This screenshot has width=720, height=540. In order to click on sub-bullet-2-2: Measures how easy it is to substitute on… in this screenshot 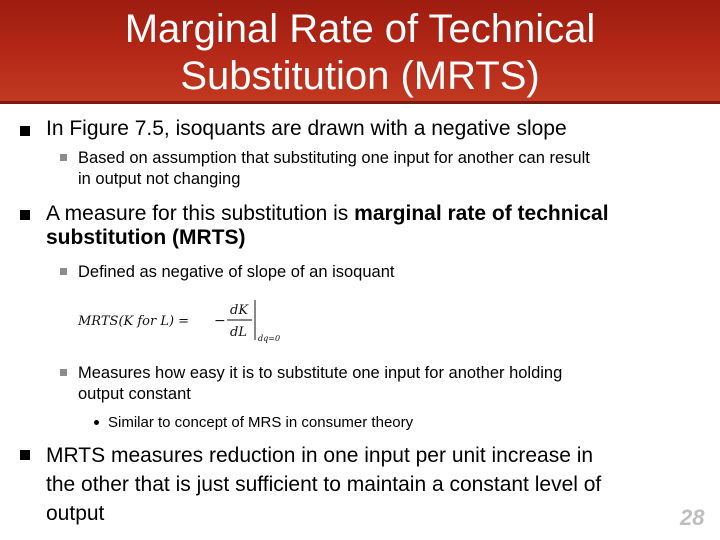, I will do `click(320, 383)`.